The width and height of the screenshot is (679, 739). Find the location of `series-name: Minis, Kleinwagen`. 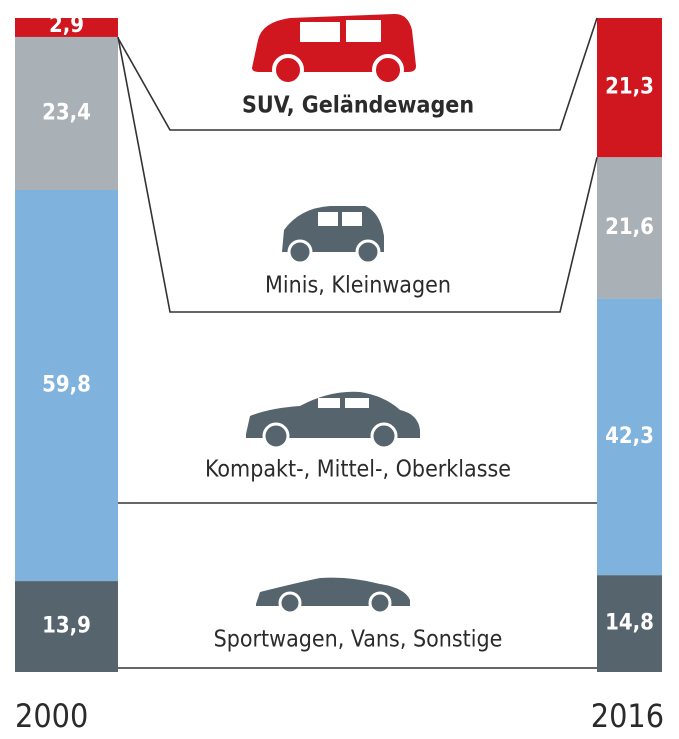

series-name: Minis, Kleinwagen is located at coordinates (358, 286).